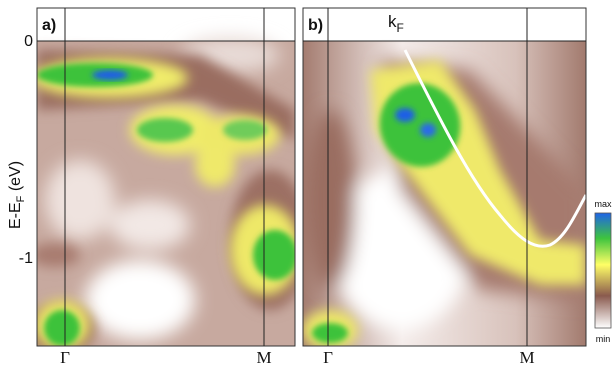 Image resolution: width=615 pixels, height=367 pixels. I want to click on y-axis-label: E-EF (eV), so click(17, 195).